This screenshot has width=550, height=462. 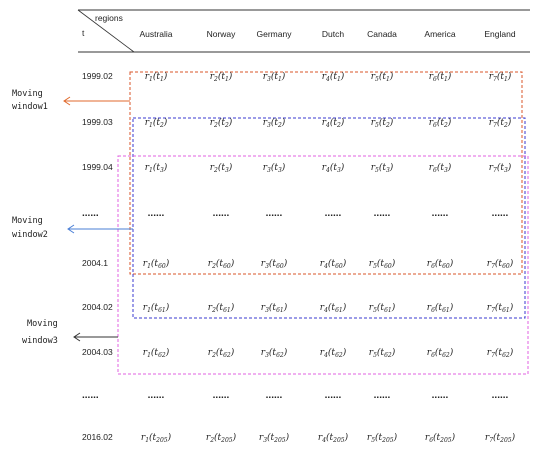 I want to click on cell-value: r1(t205), so click(x=156, y=438).